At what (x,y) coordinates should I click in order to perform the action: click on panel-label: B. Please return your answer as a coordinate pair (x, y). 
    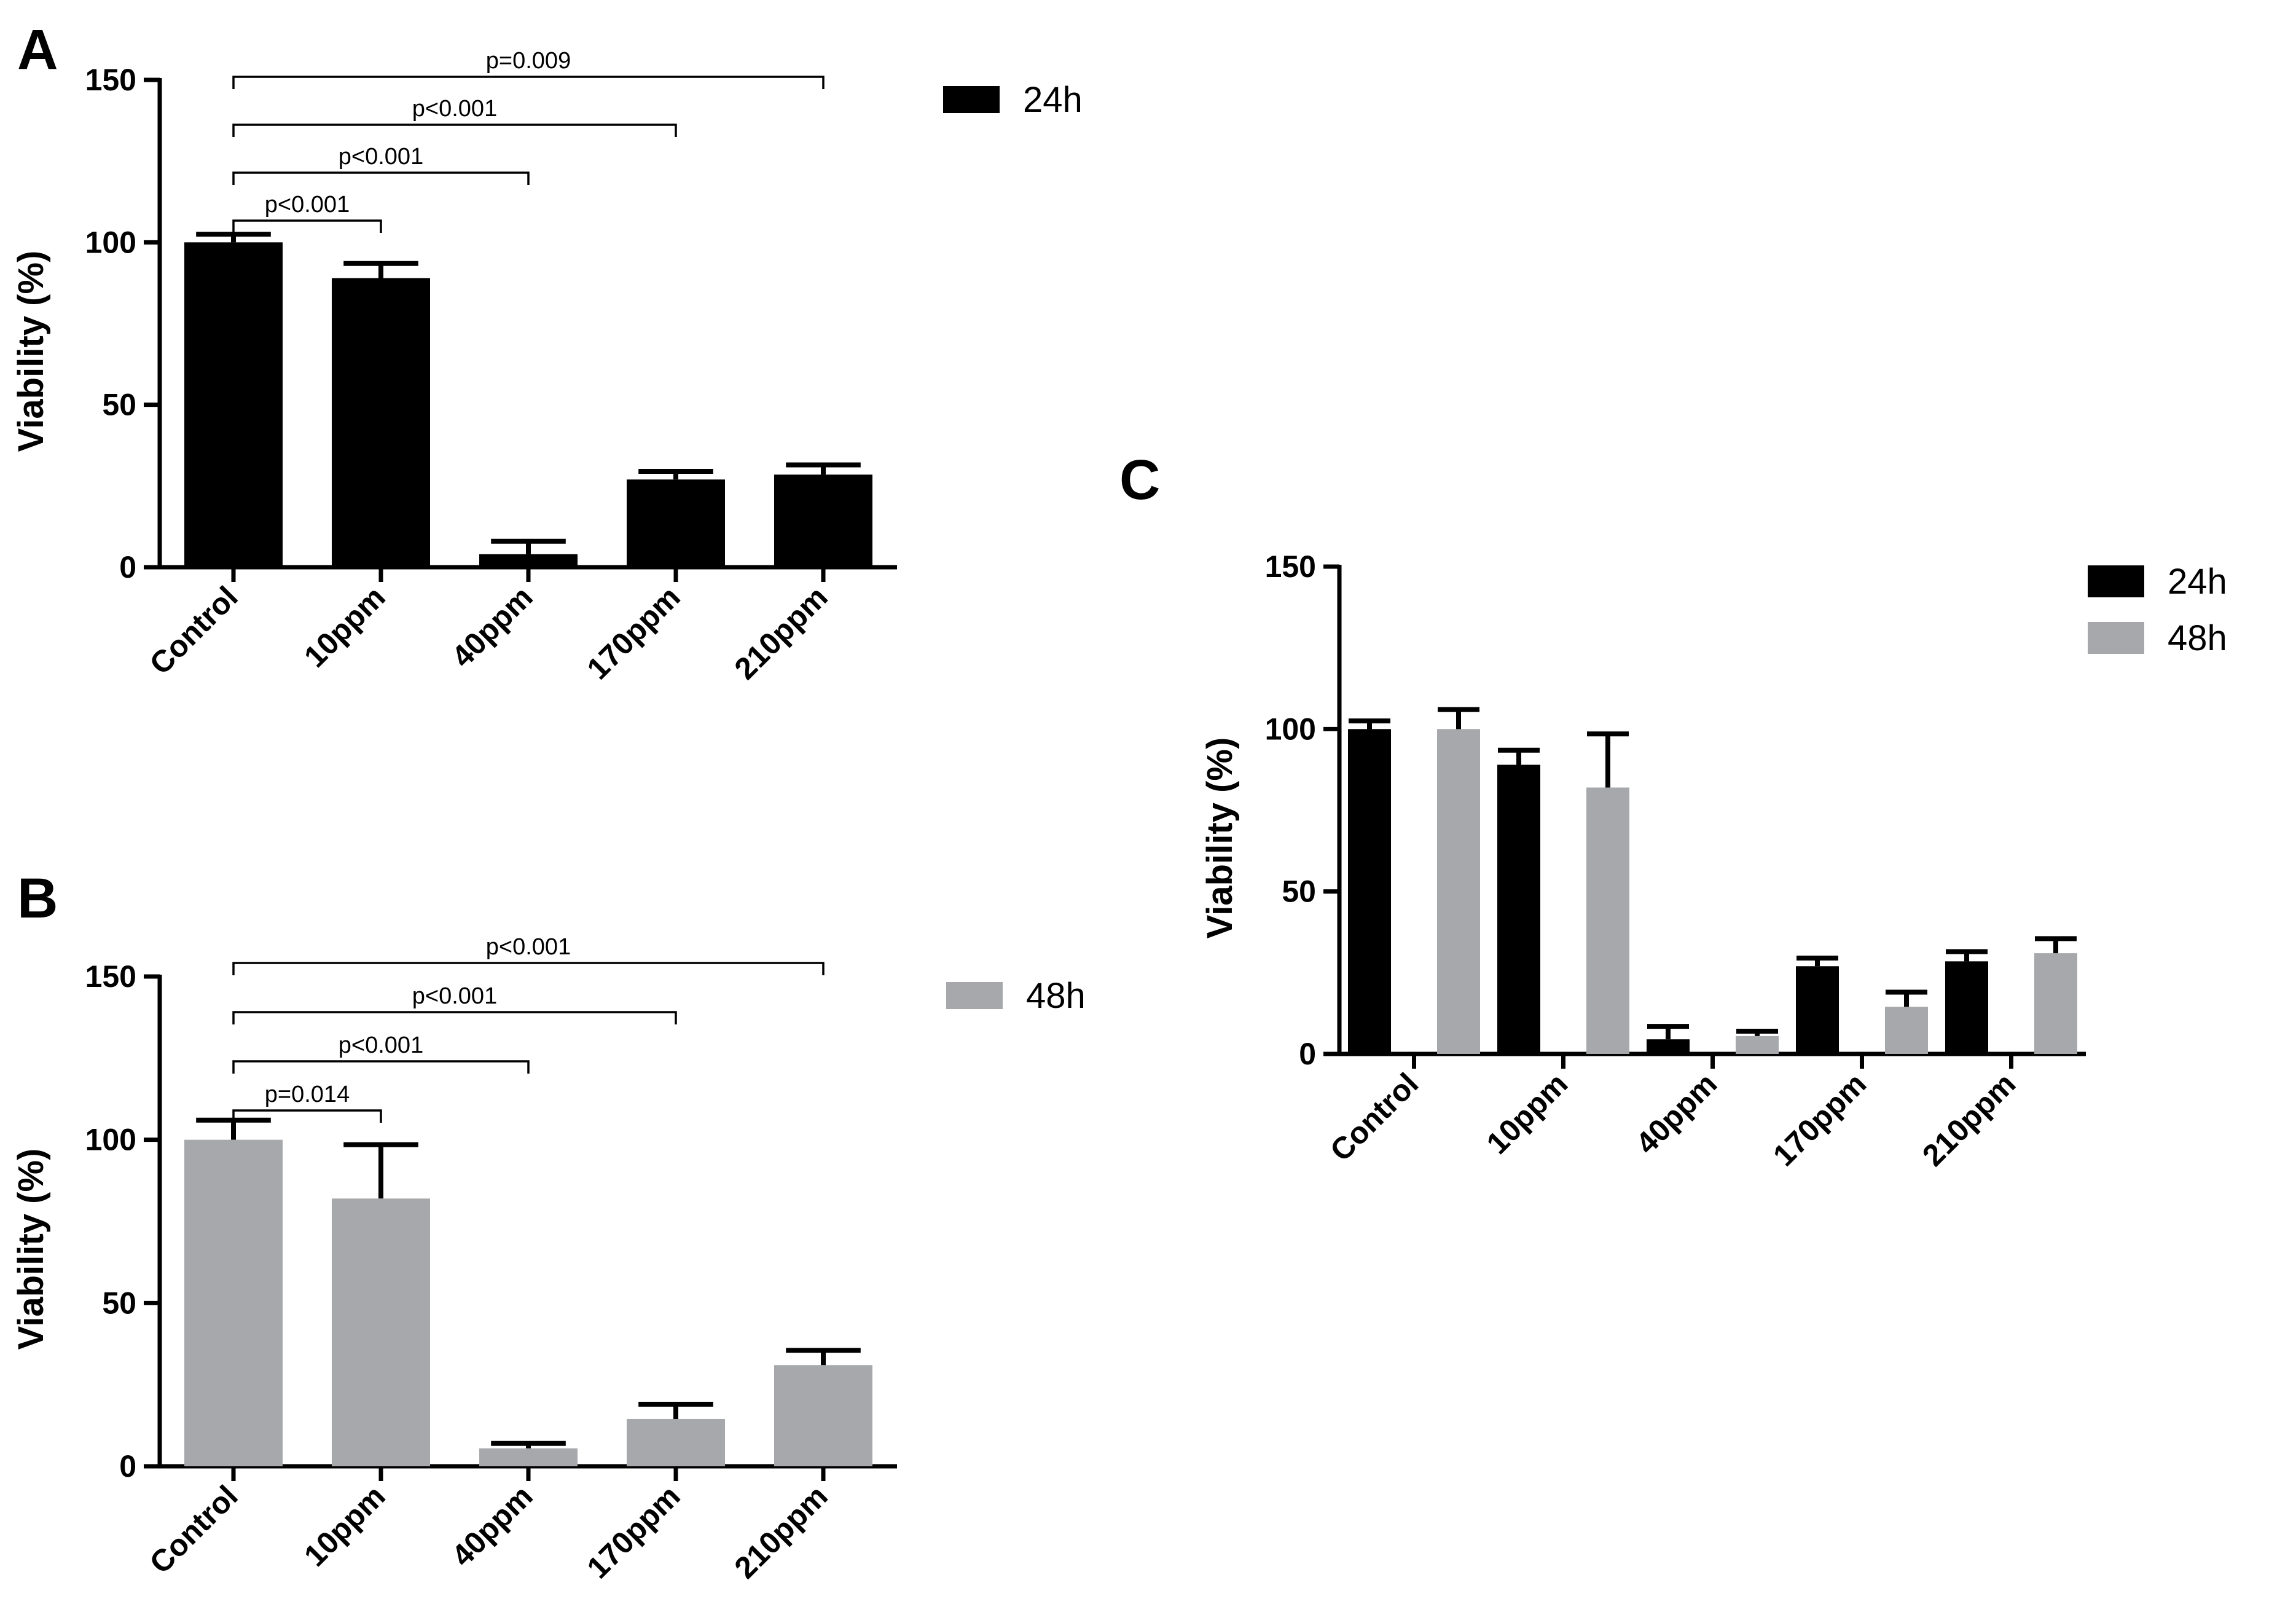
    Looking at the image, I should click on (37, 899).